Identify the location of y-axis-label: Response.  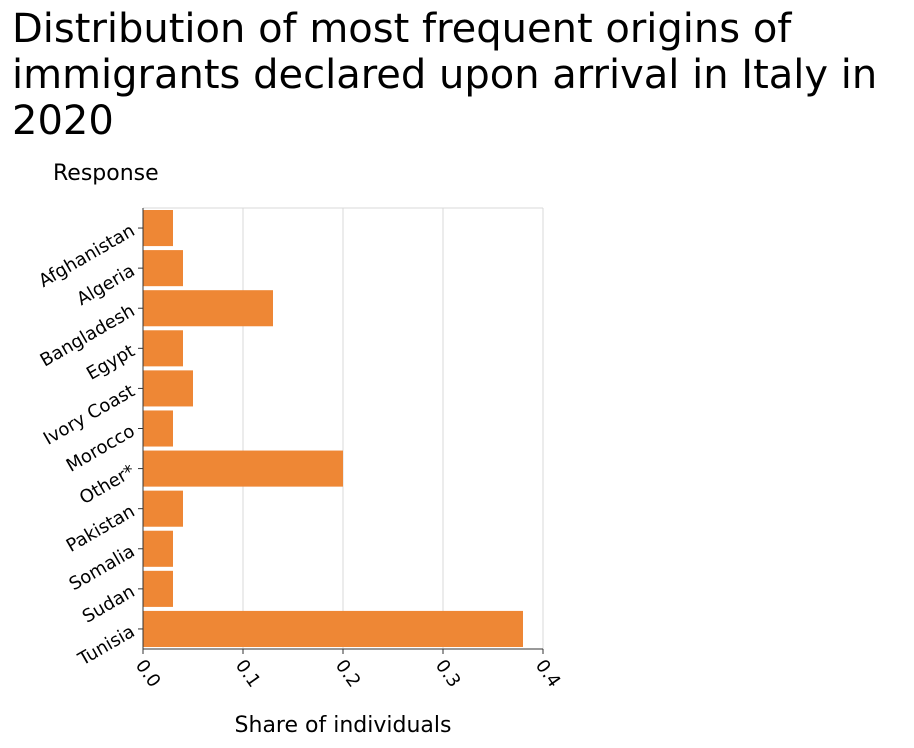
(106, 173).